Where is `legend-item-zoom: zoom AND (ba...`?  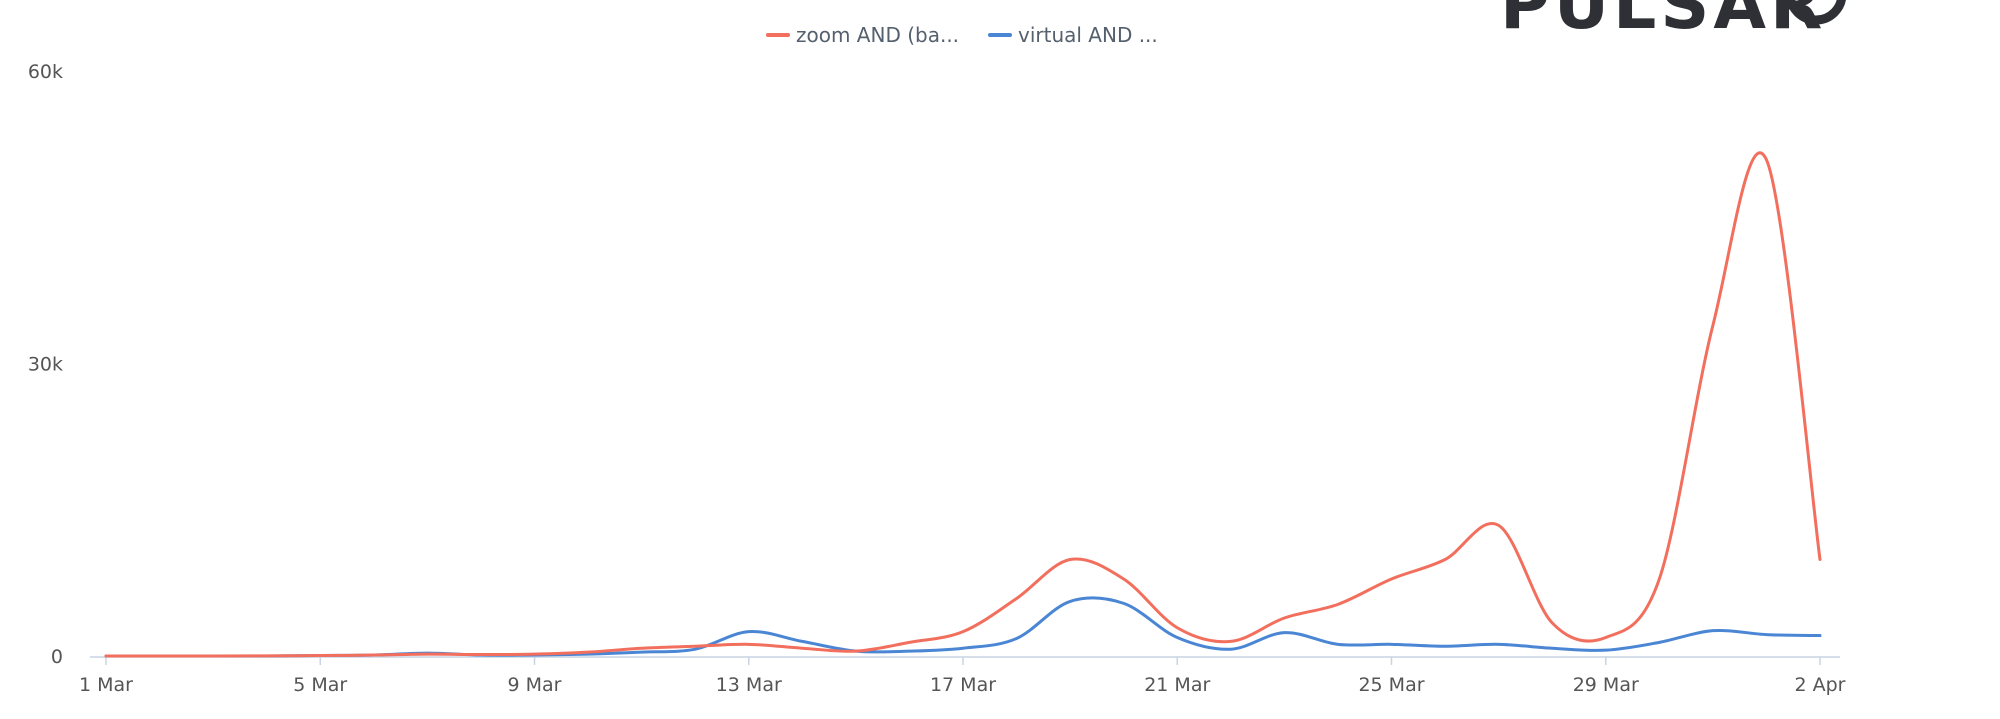 legend-item-zoom: zoom AND (ba... is located at coordinates (862, 35).